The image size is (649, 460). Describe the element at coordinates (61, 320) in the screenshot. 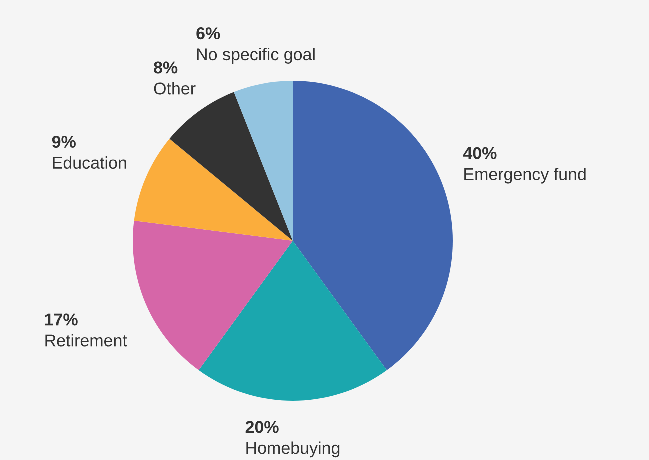

I see `data-label: 17%` at that location.